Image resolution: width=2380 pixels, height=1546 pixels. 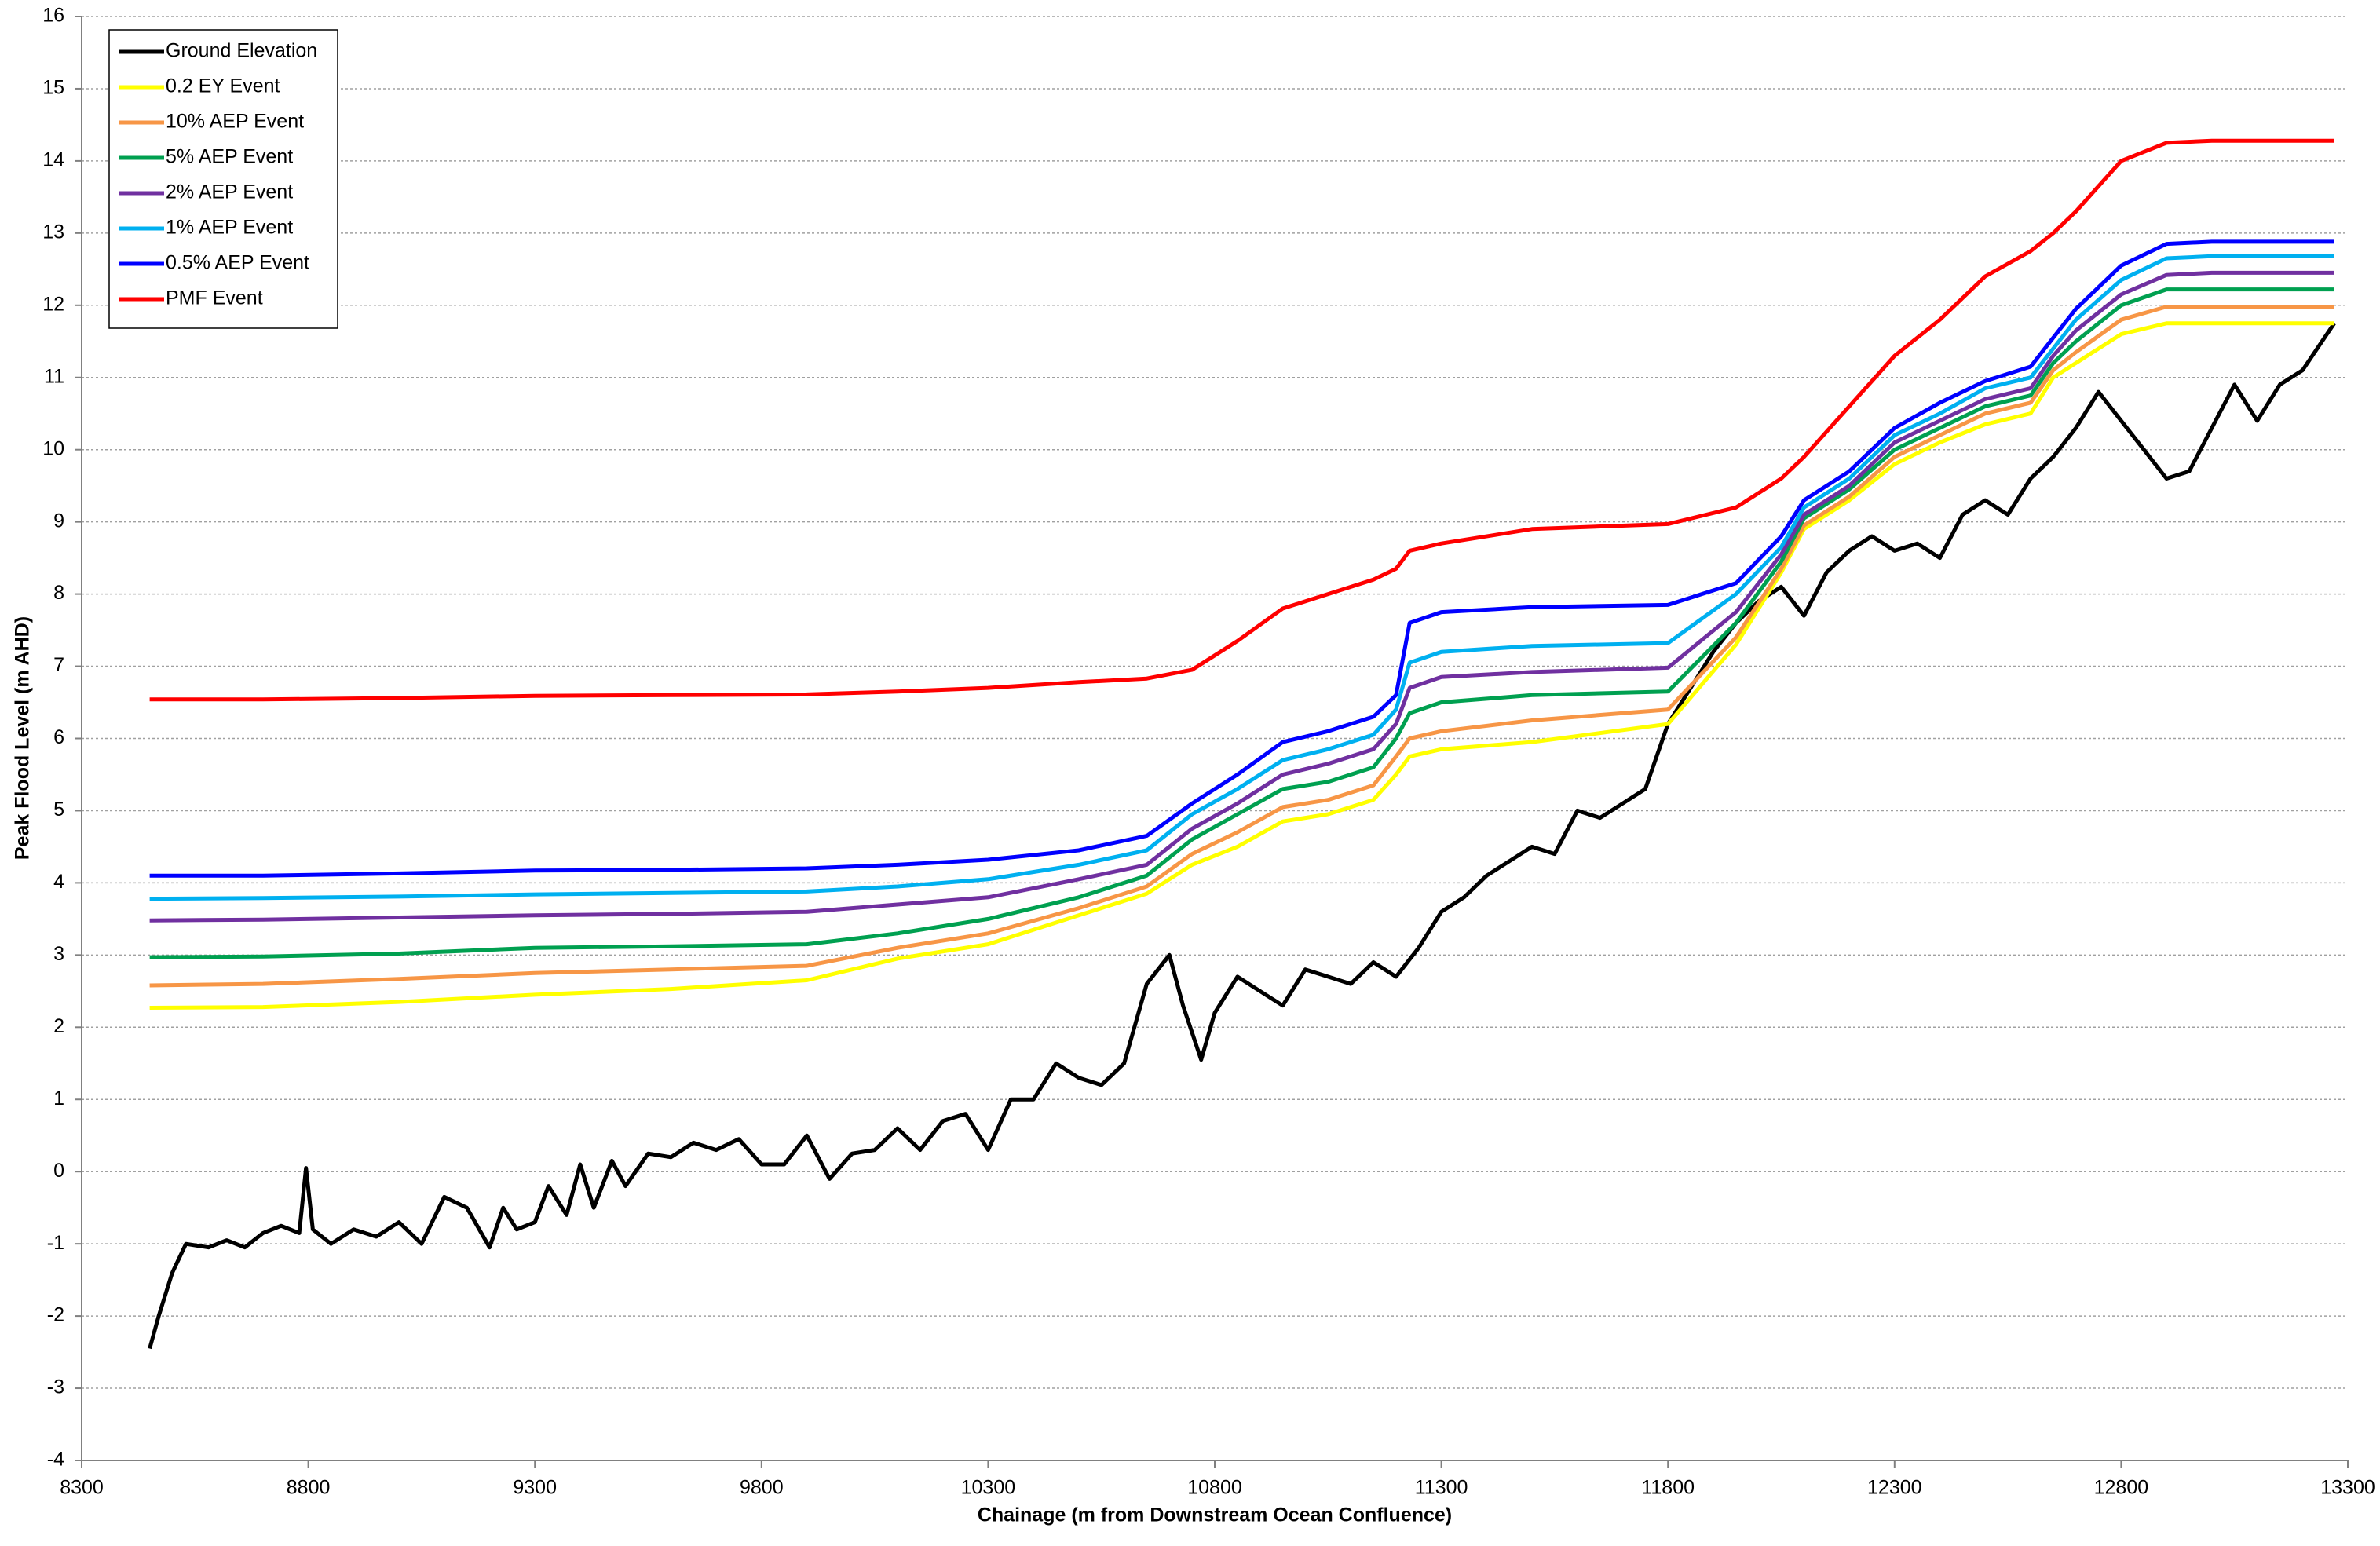 I want to click on y-tick-label: 15, so click(x=53, y=88).